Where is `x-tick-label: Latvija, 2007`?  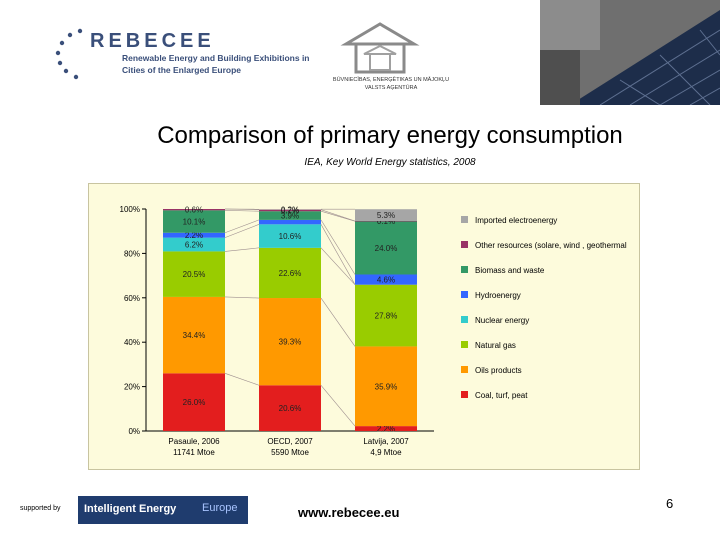 x-tick-label: Latvija, 2007 is located at coordinates (386, 441).